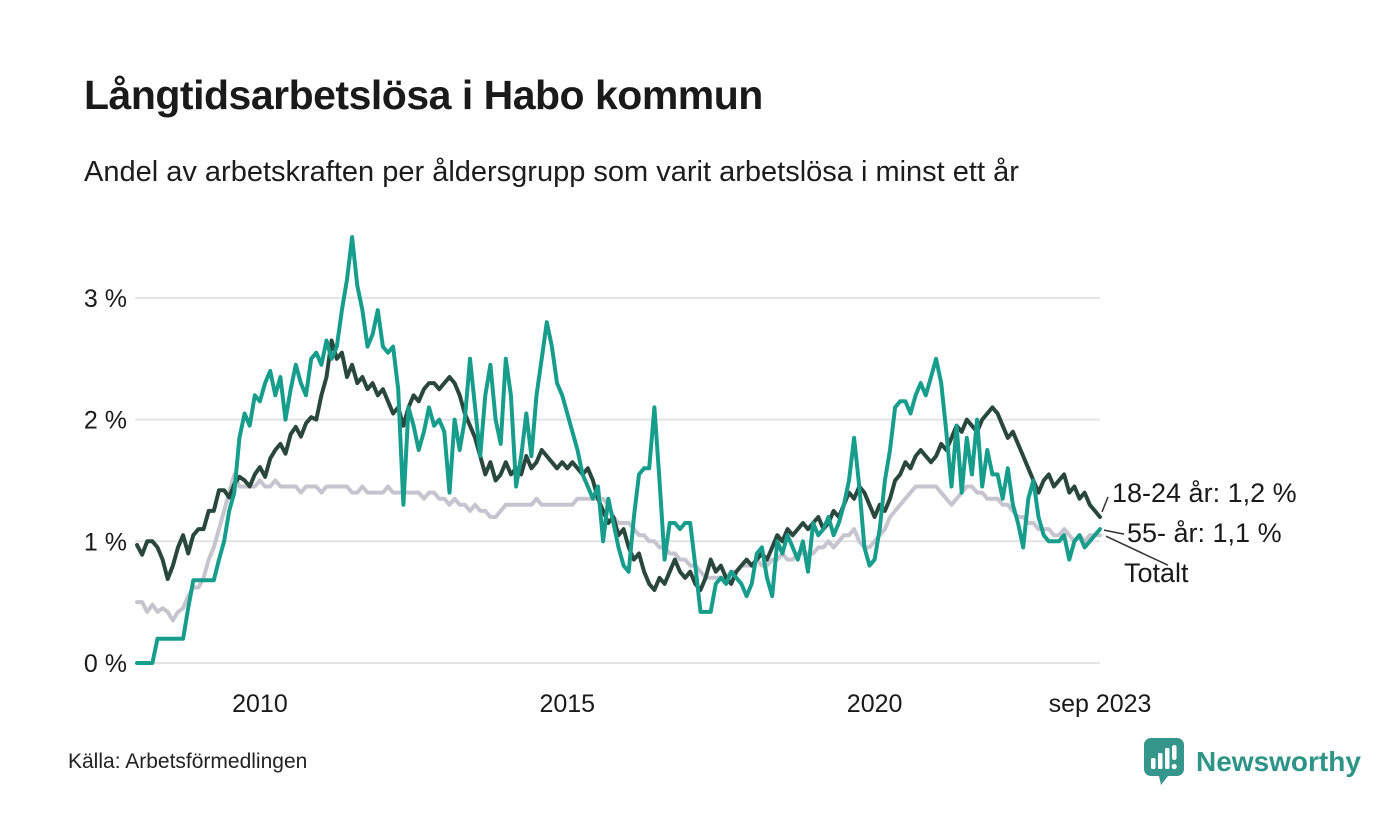  I want to click on y-tick-label: 2 %, so click(105, 421).